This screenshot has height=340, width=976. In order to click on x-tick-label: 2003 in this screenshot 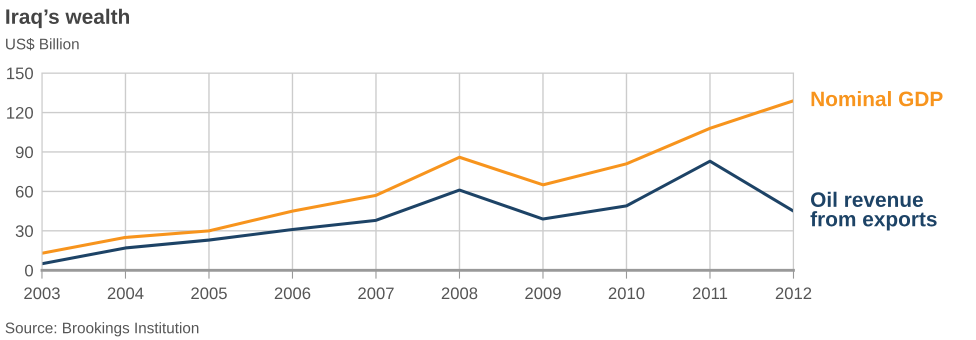, I will do `click(42, 293)`.